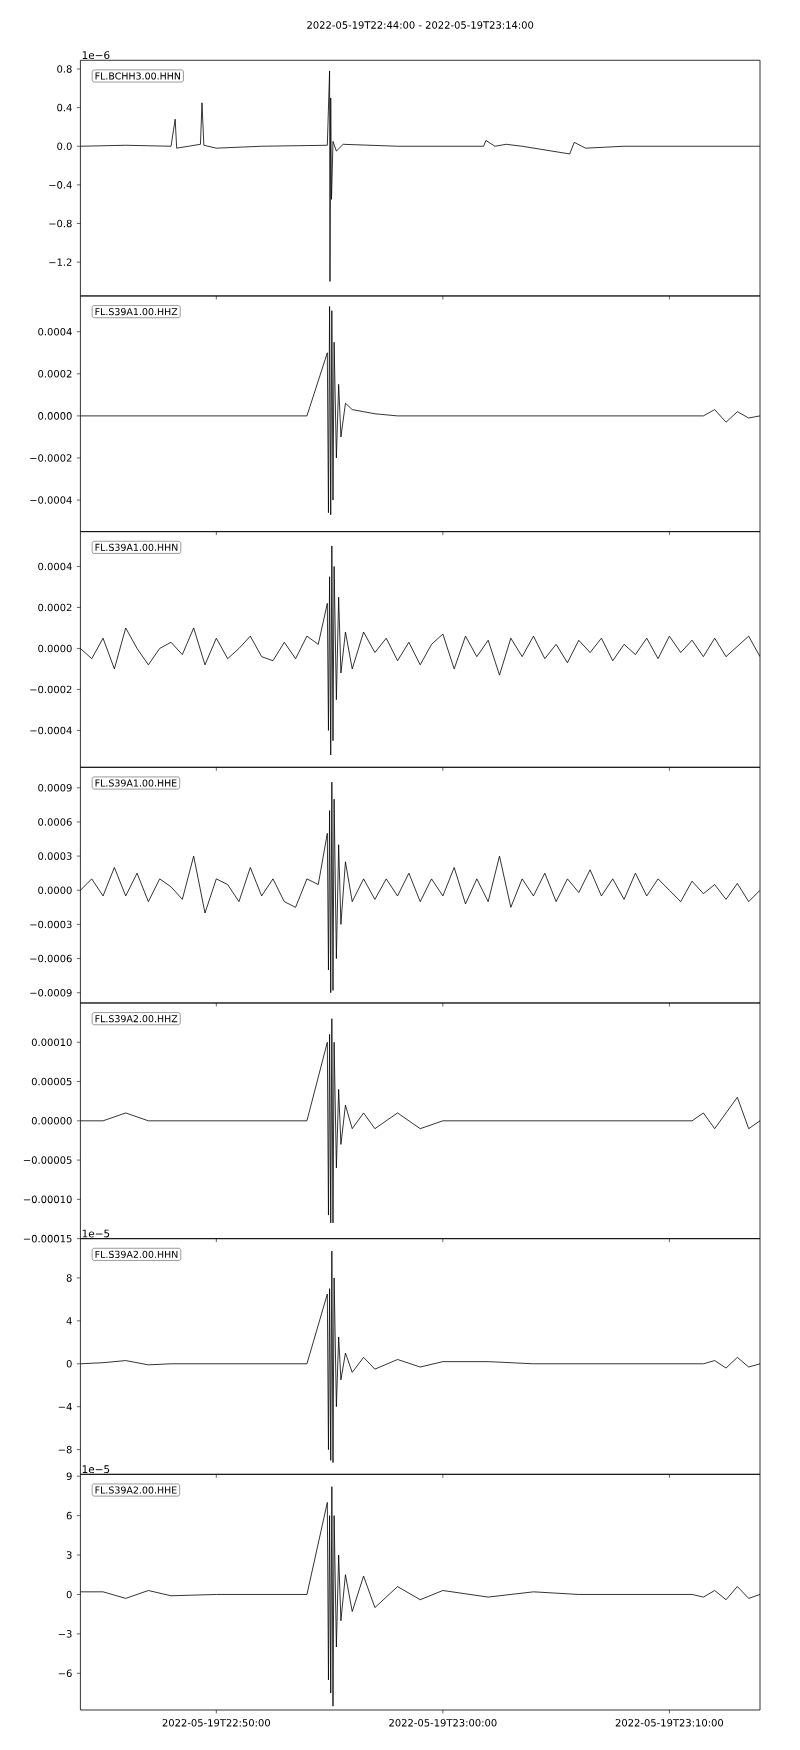  Describe the element at coordinates (55, 788) in the screenshot. I see `y-tick-label: 0.0009` at that location.